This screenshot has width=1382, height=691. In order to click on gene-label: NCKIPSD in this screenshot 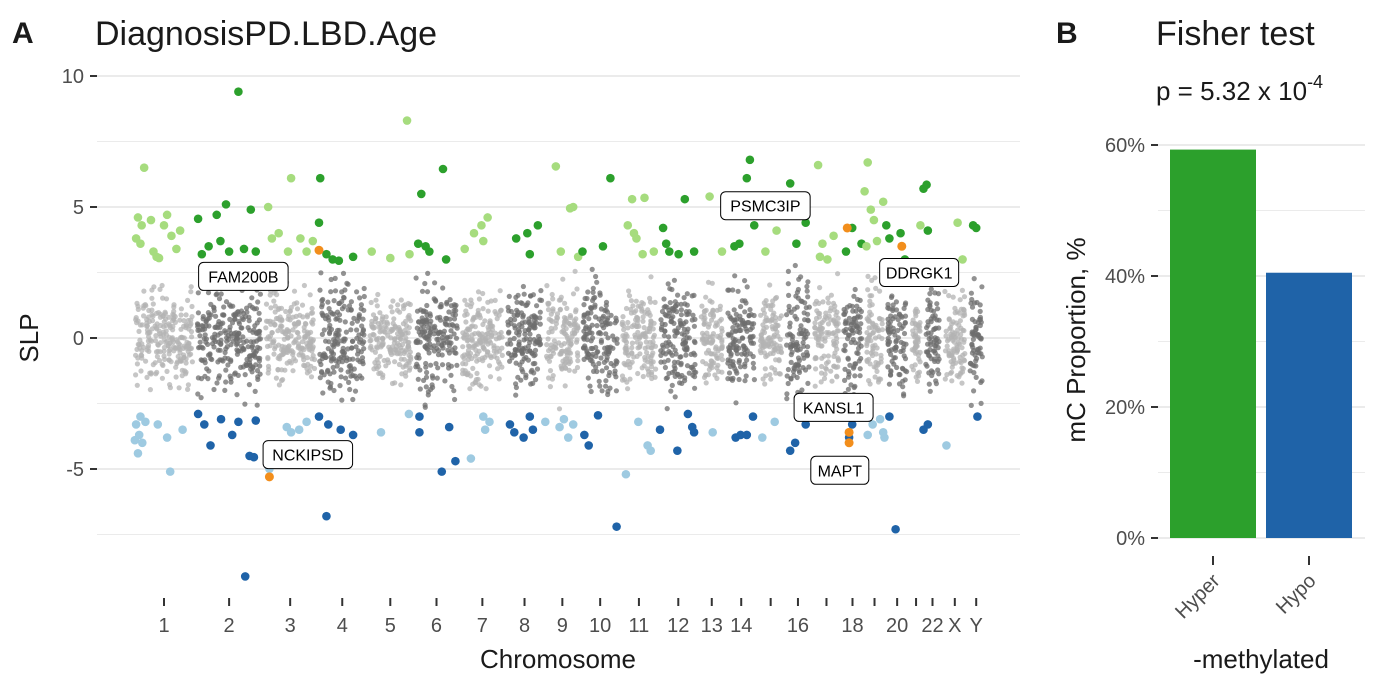, I will do `click(307, 456)`.